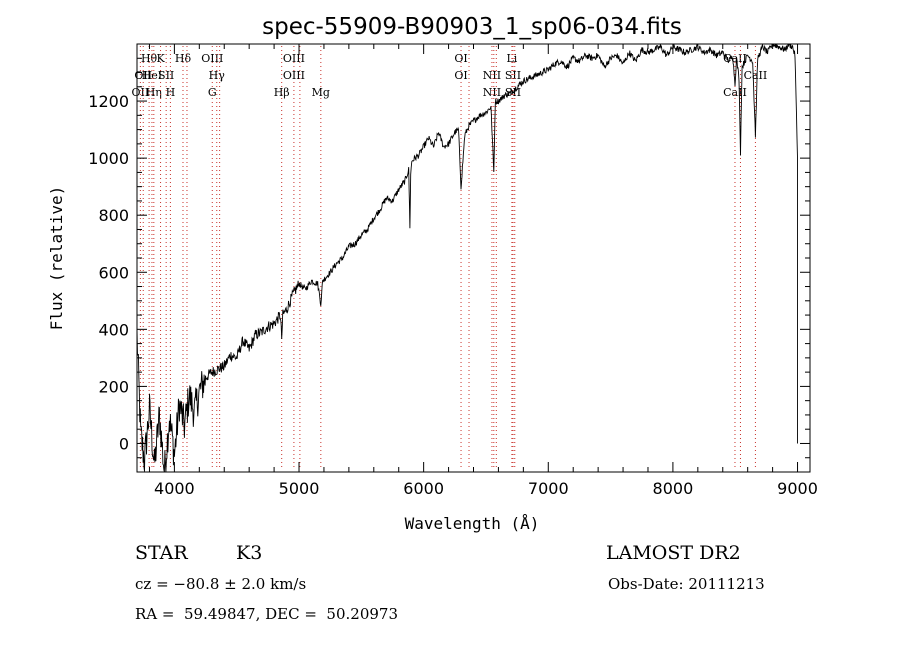  Describe the element at coordinates (735, 92) in the screenshot. I see `line-label-25-1: CaII` at that location.